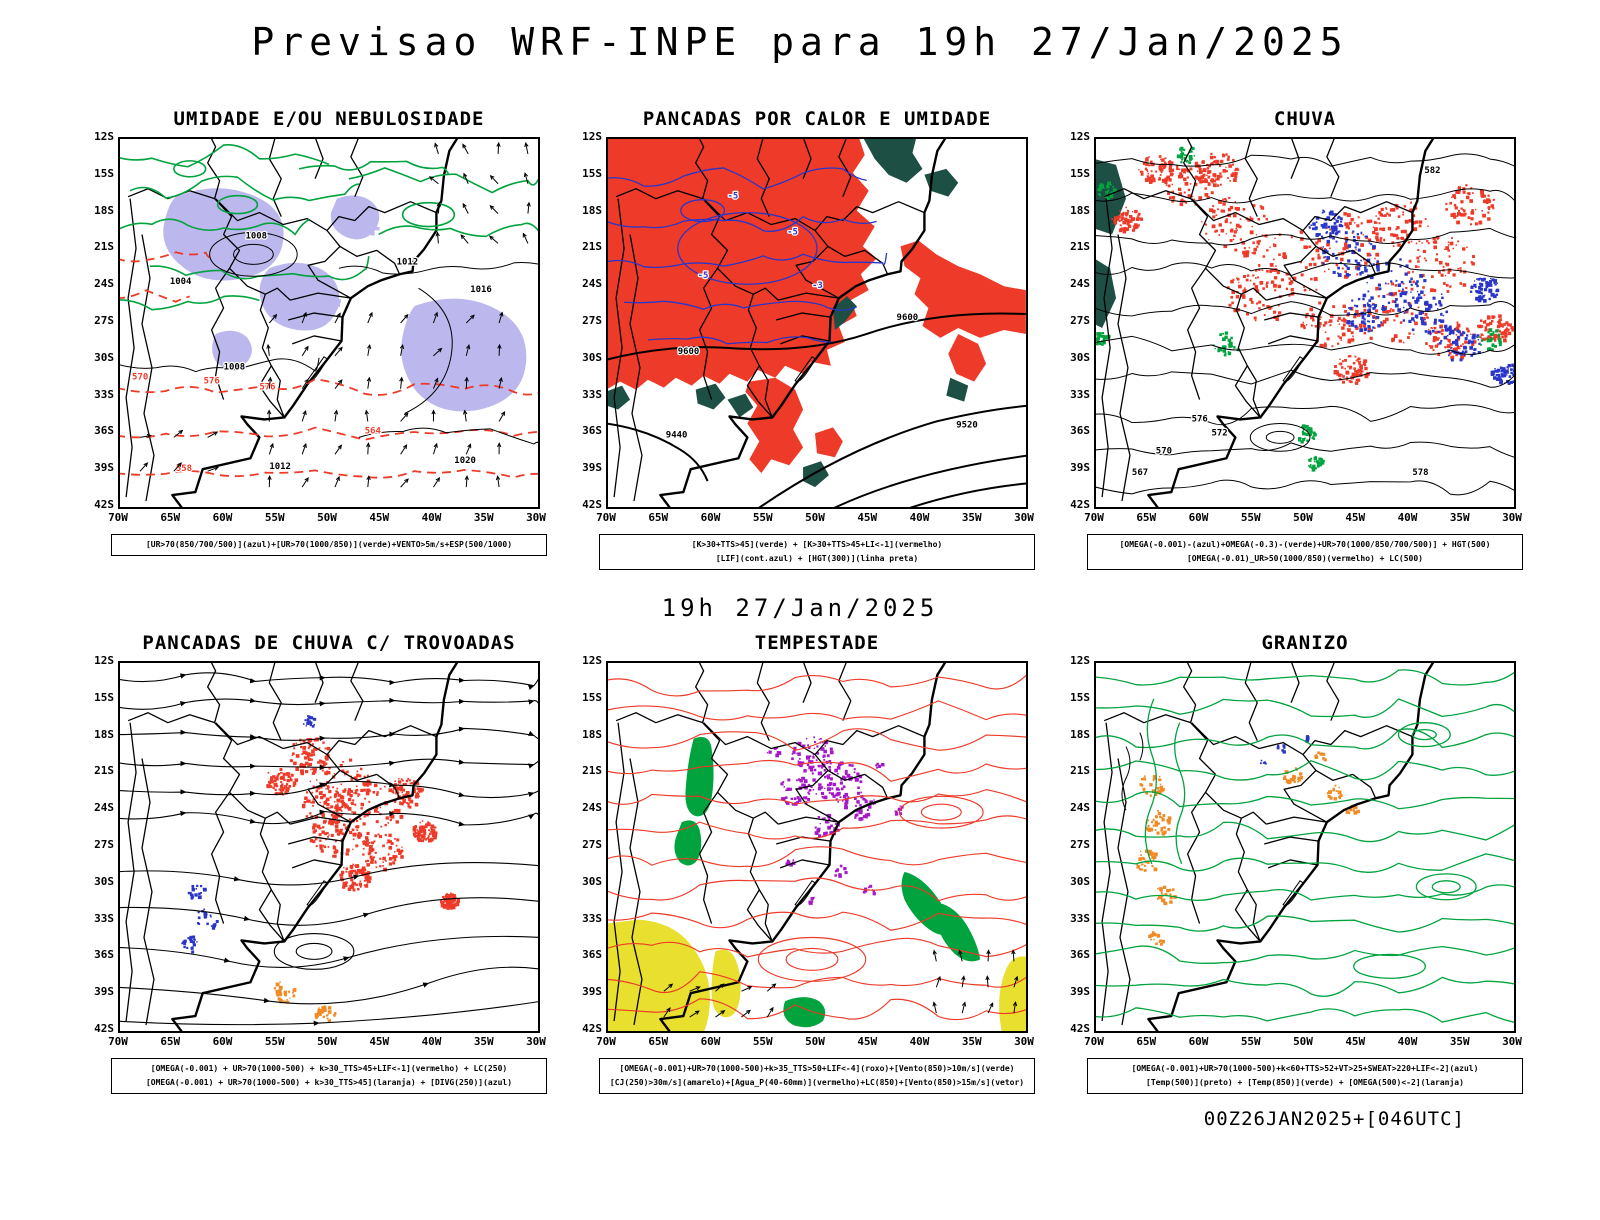 The image size is (1600, 1220). I want to click on svg-text: 572, so click(1220, 433).